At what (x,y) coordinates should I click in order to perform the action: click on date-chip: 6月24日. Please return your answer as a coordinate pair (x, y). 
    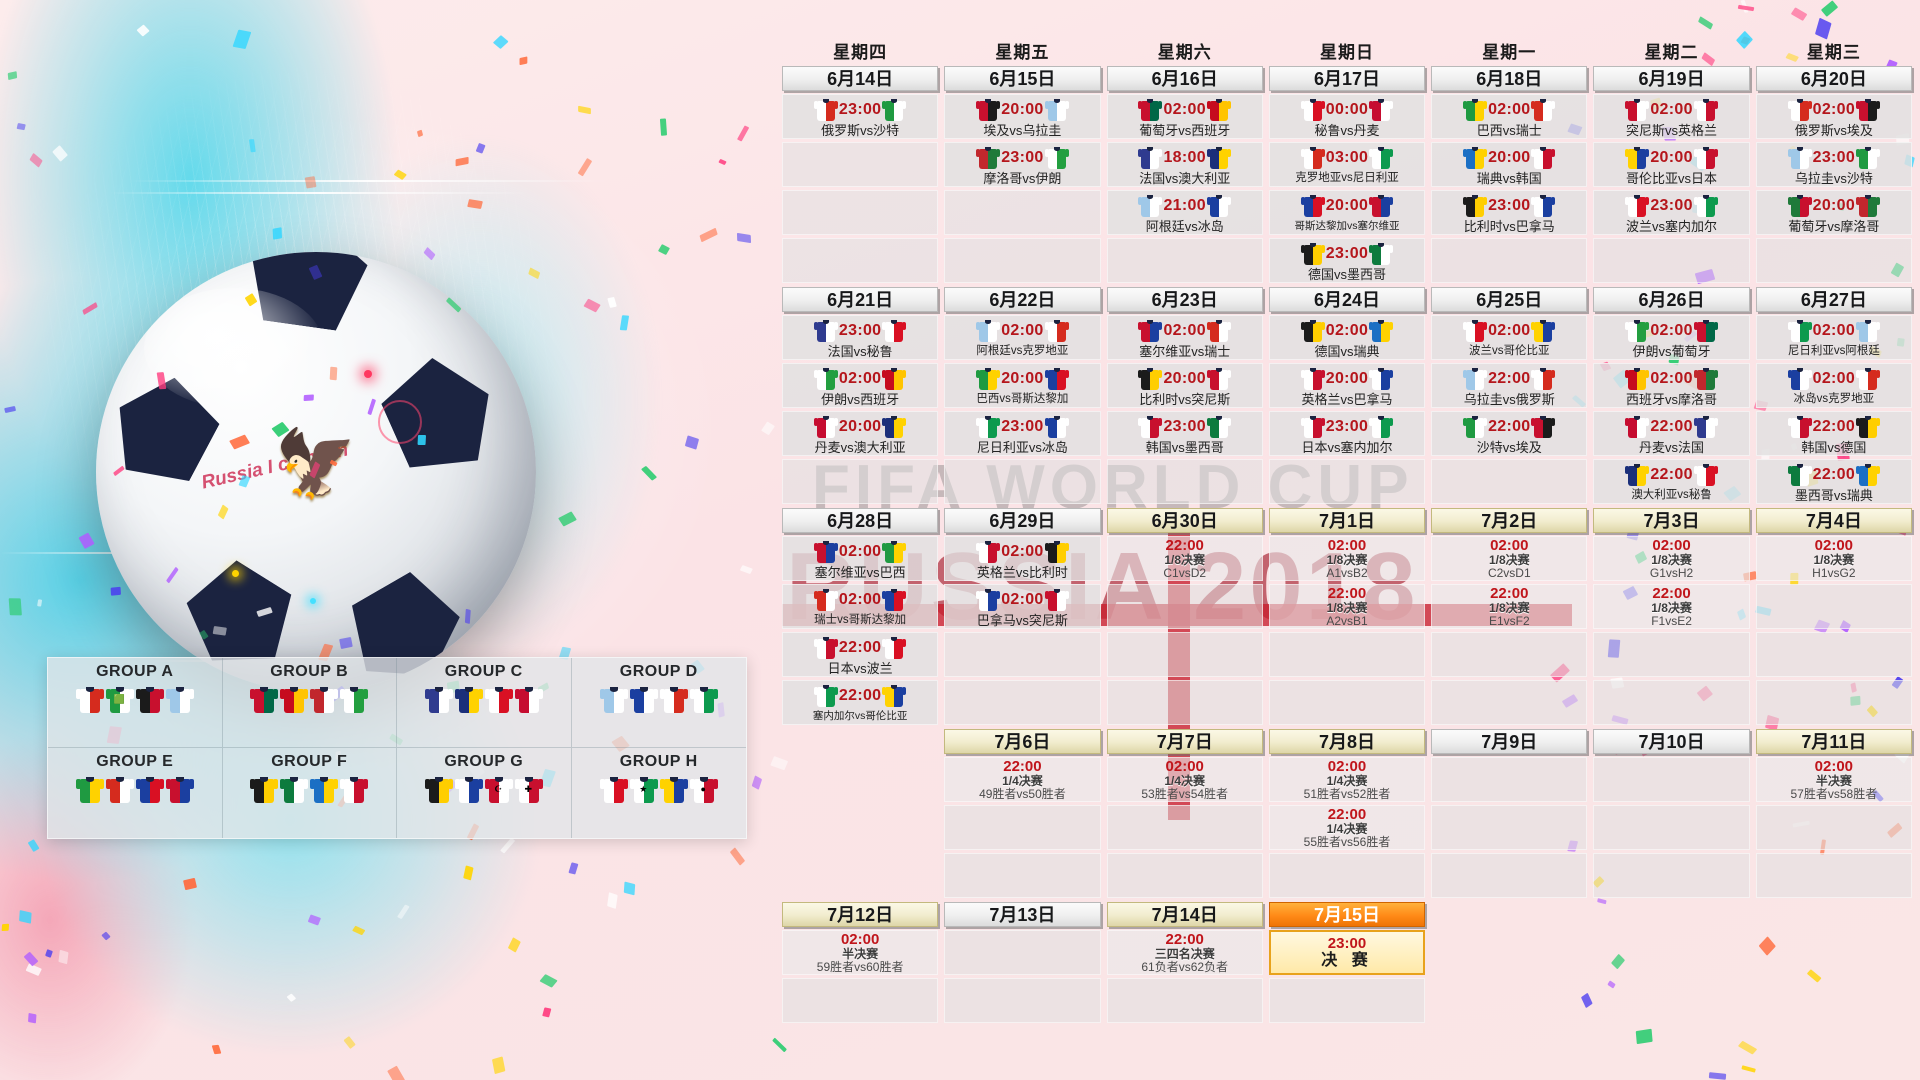
    Looking at the image, I should click on (1347, 299).